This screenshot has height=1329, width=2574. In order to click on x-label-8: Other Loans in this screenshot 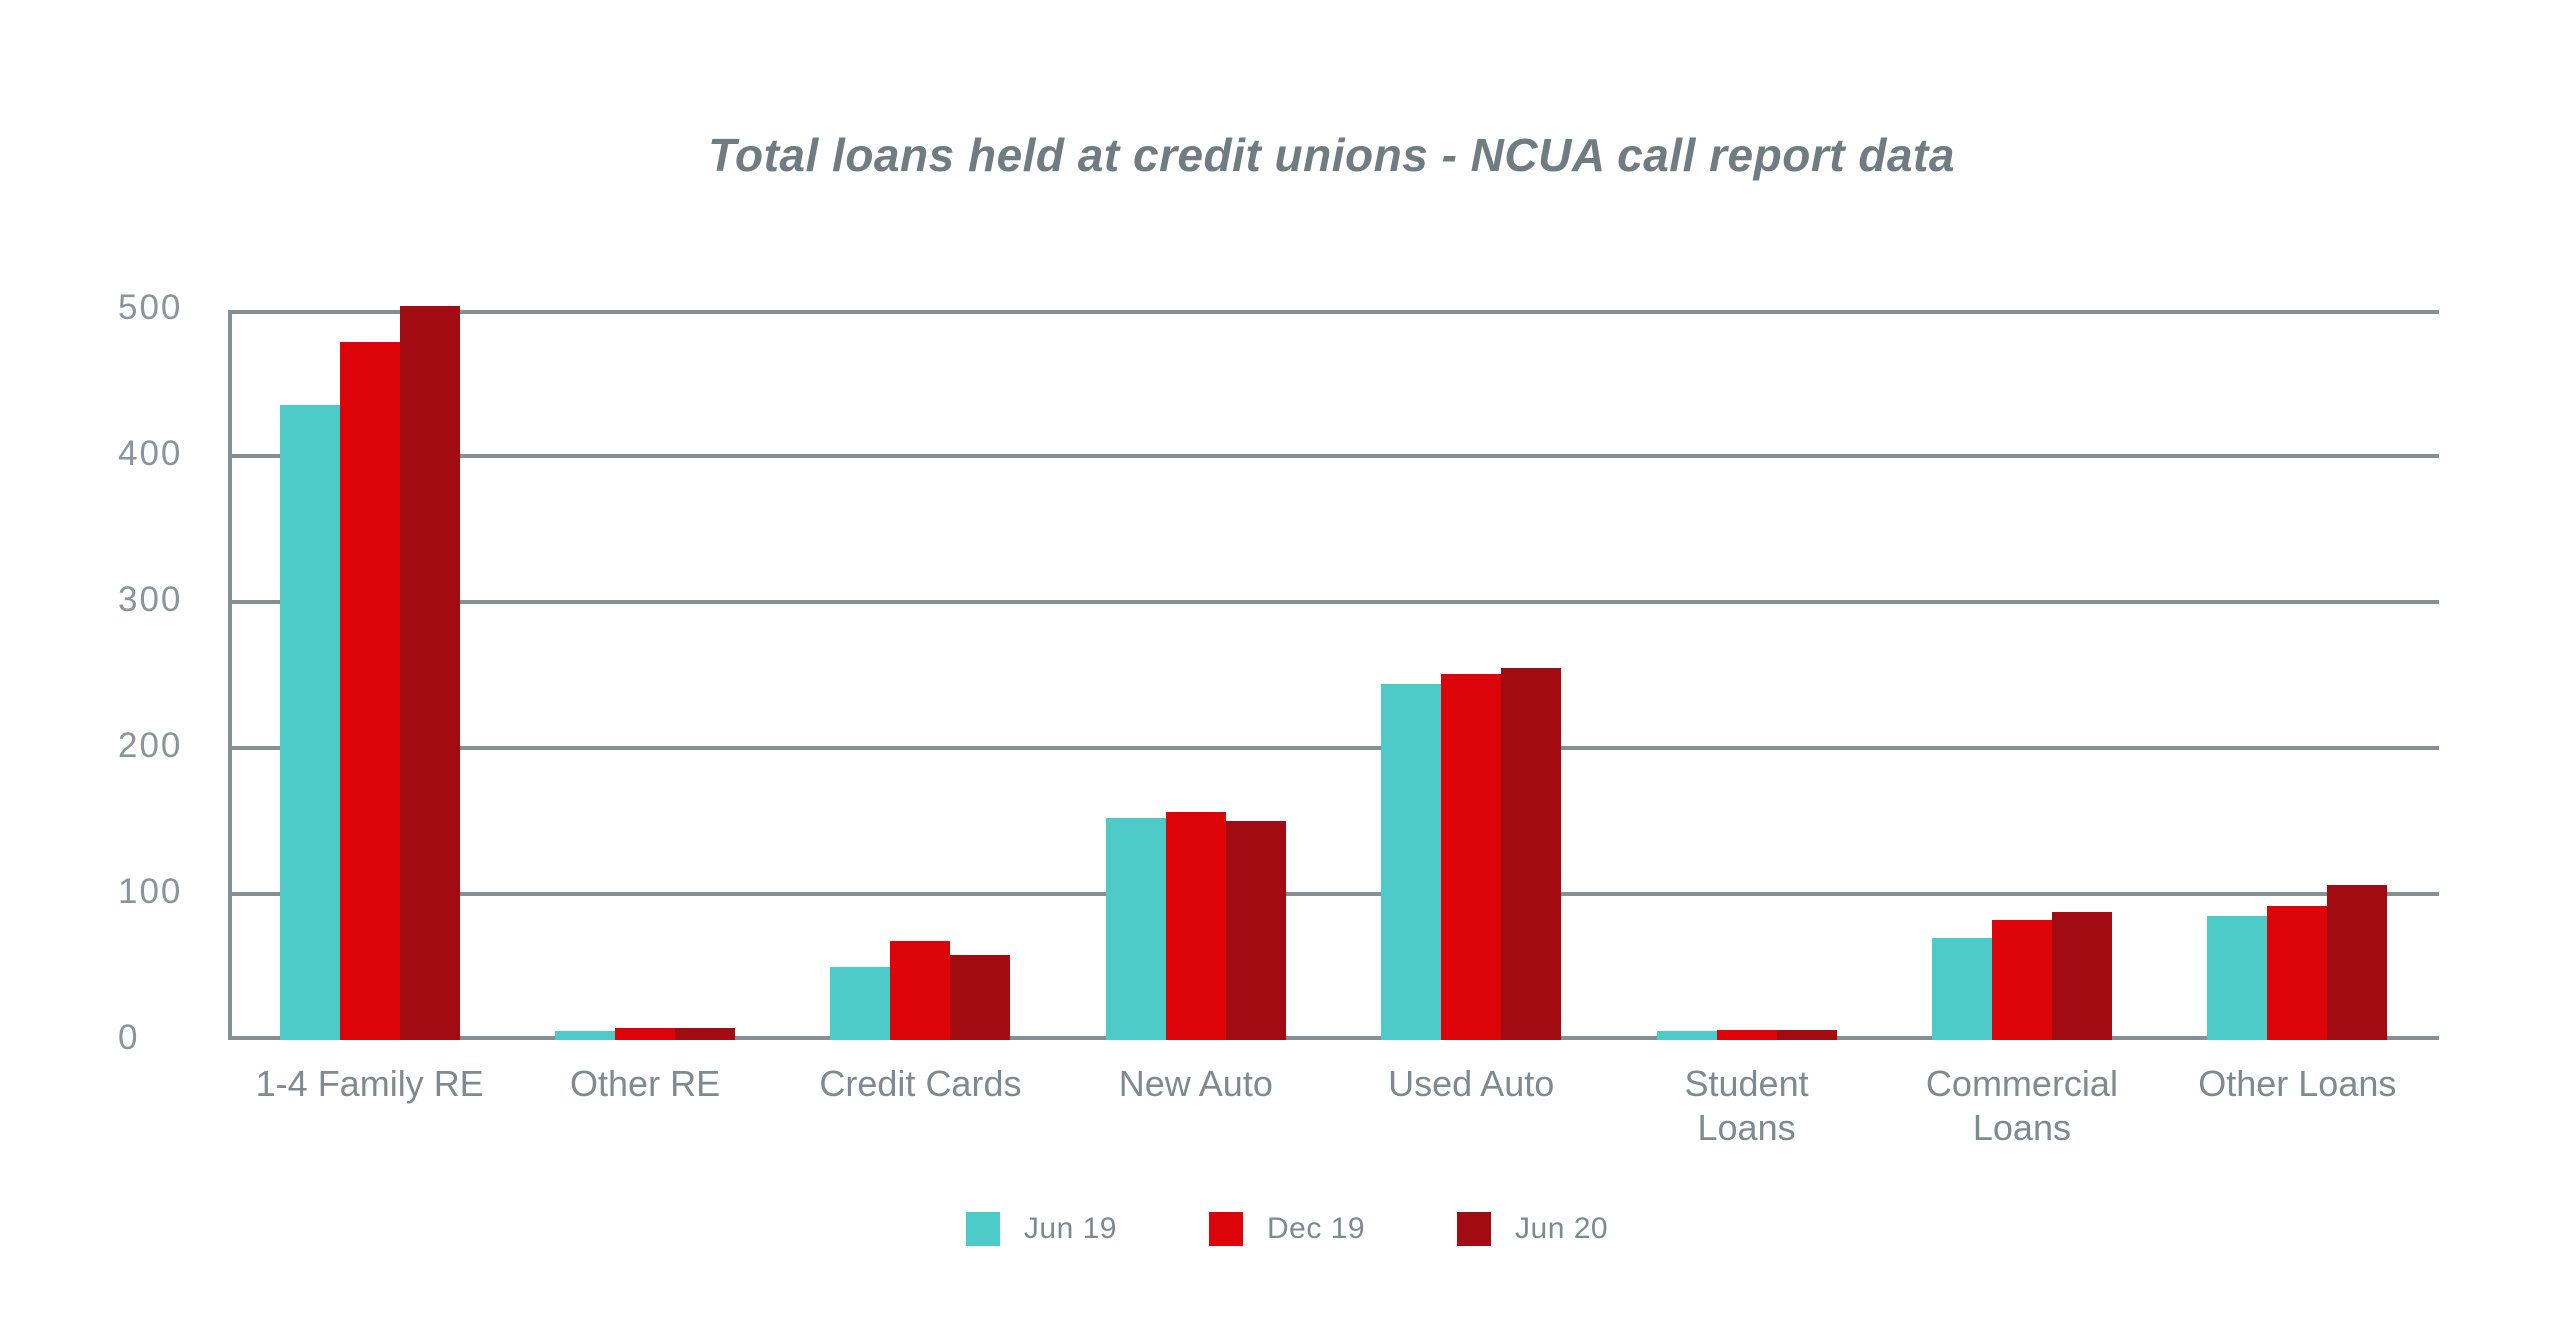, I will do `click(2297, 1083)`.